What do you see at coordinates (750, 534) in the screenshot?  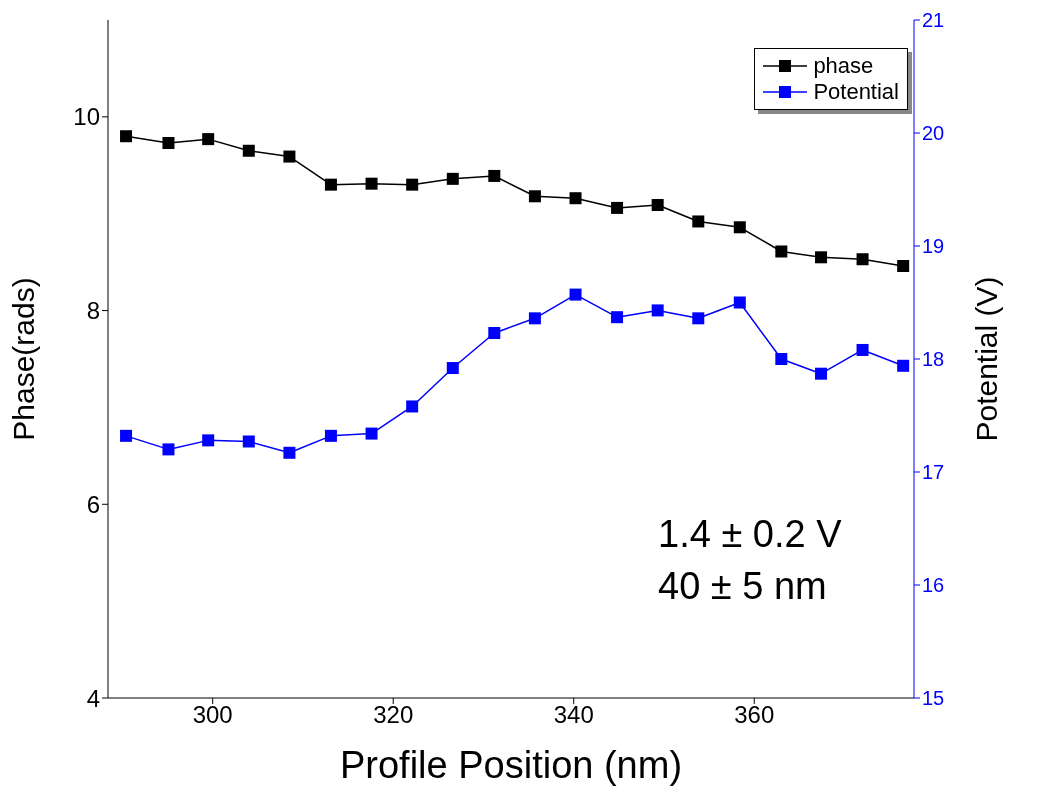 I see `annotation: 1.4 ± 0.2 V` at bounding box center [750, 534].